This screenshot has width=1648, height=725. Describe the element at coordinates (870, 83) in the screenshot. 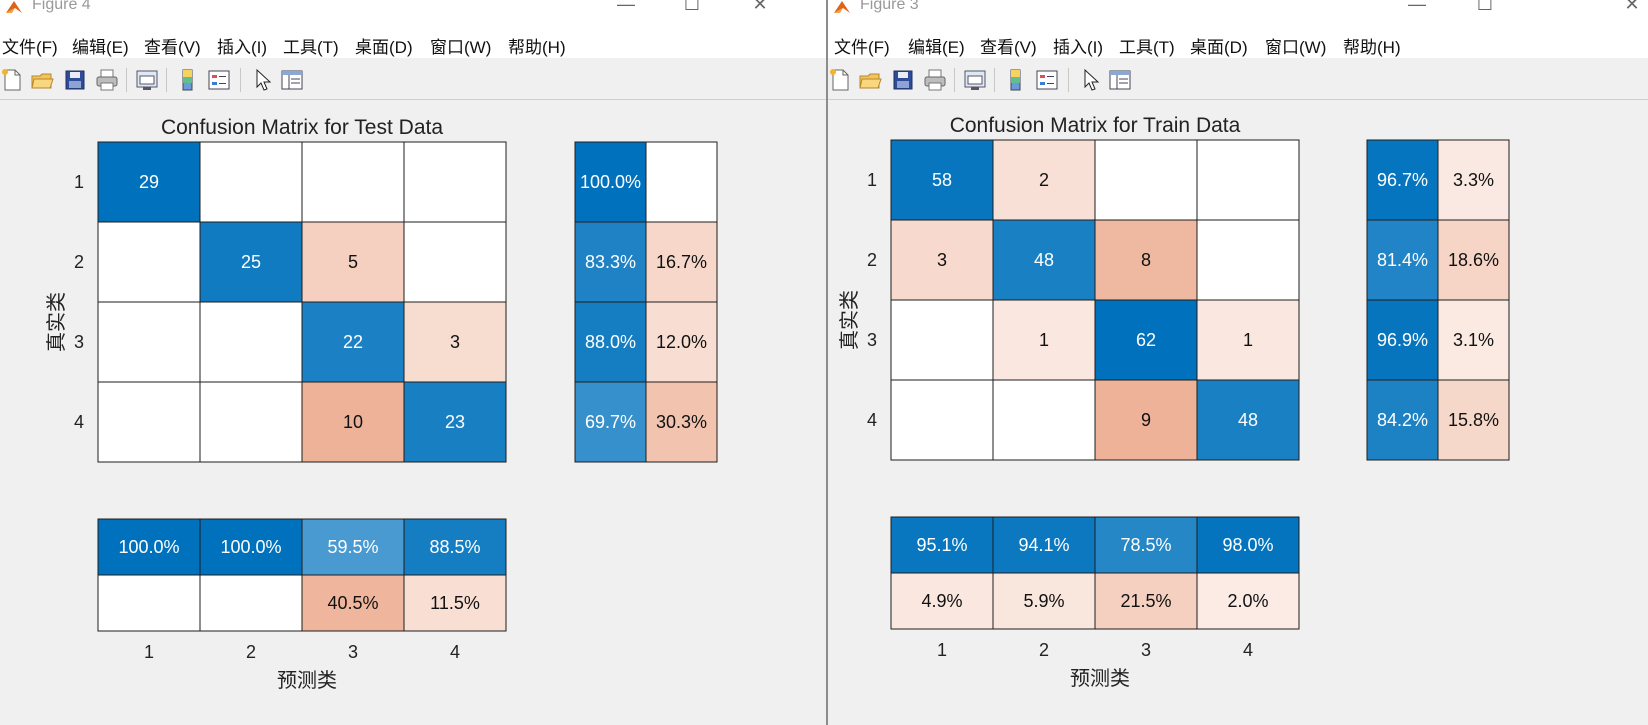

I see `open-folder-icon-part` at that location.